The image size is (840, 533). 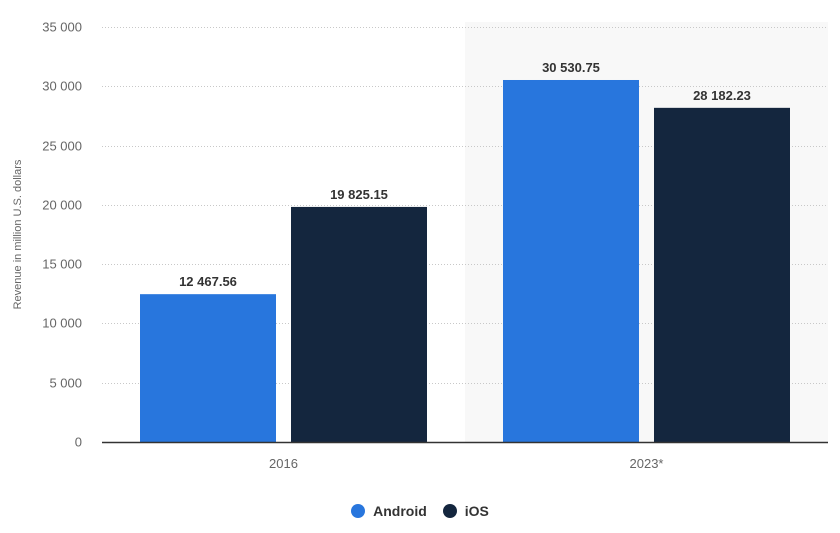 I want to click on bar-ios-2016, so click(x=359, y=324).